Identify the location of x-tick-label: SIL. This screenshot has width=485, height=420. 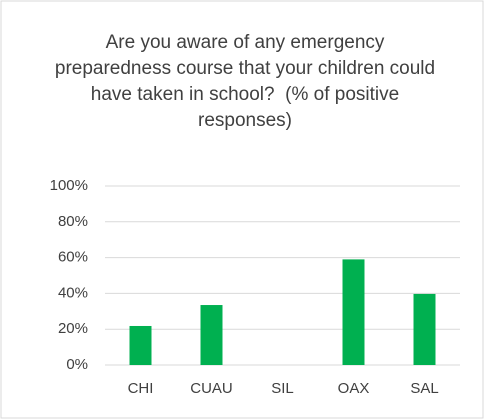
(282, 388).